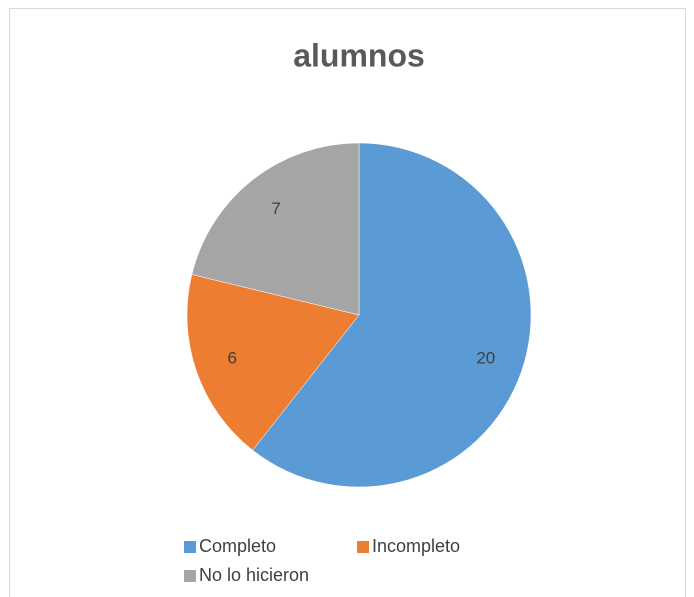 This screenshot has height=597, width=694. What do you see at coordinates (359, 55) in the screenshot?
I see `chart-title: alumnos` at bounding box center [359, 55].